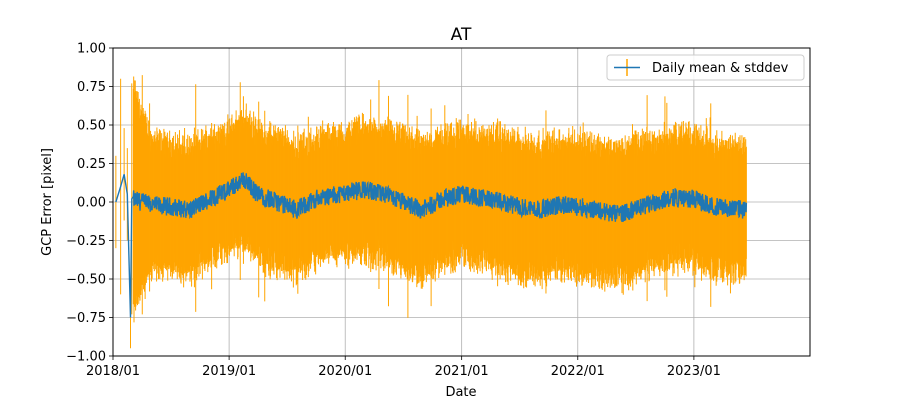 The image size is (900, 400). I want to click on legend-label: Daily mean & stddev, so click(720, 68).